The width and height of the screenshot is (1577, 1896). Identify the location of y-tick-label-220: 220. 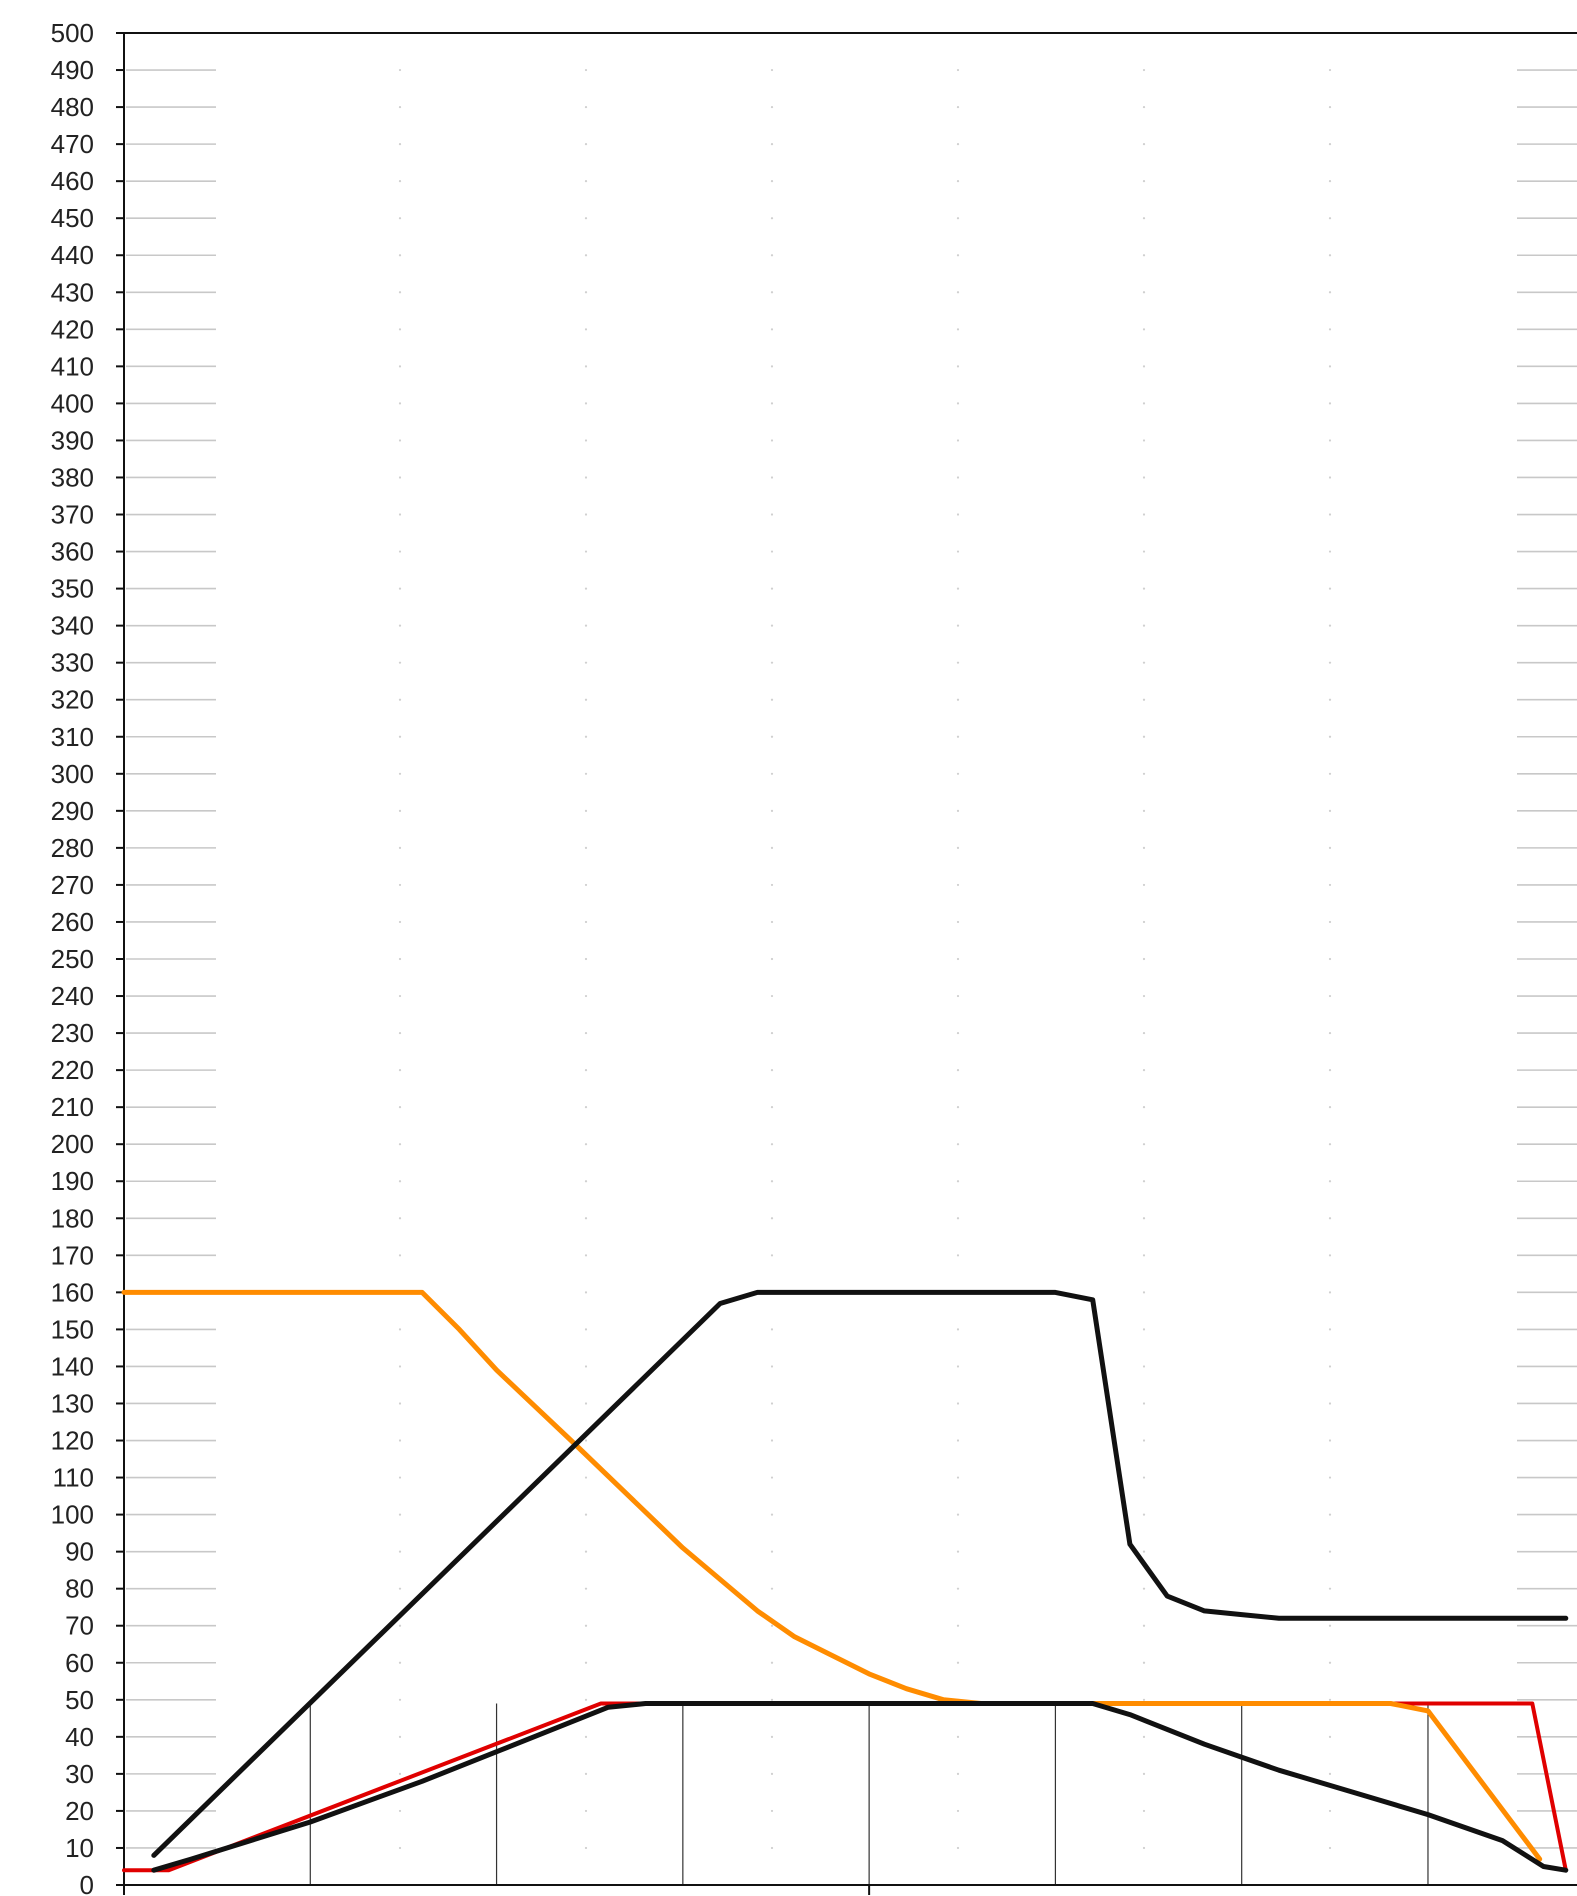
(72, 1070).